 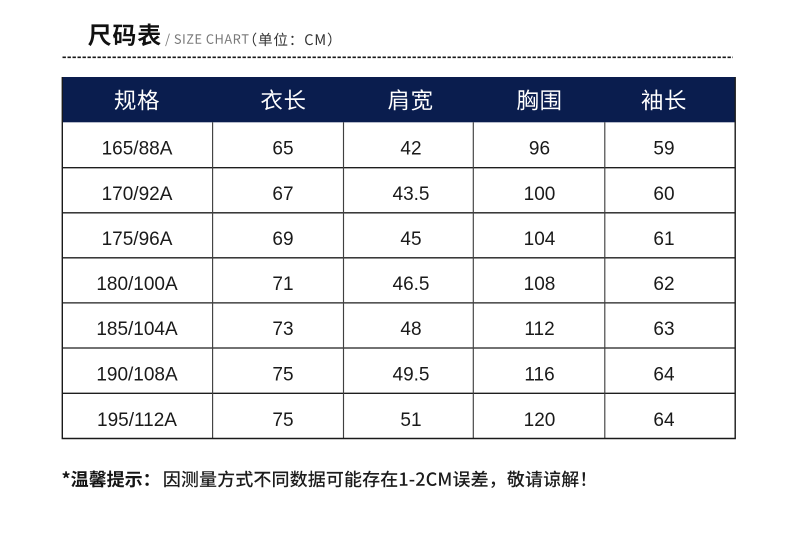 What do you see at coordinates (540, 239) in the screenshot?
I see `svg-text: 104` at bounding box center [540, 239].